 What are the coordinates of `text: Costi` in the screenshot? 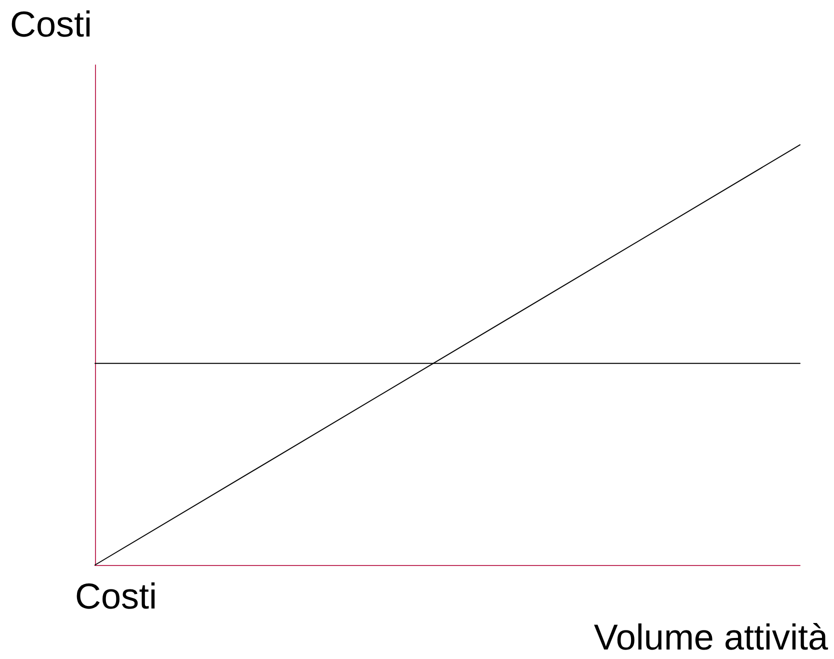 It's located at (116, 596).